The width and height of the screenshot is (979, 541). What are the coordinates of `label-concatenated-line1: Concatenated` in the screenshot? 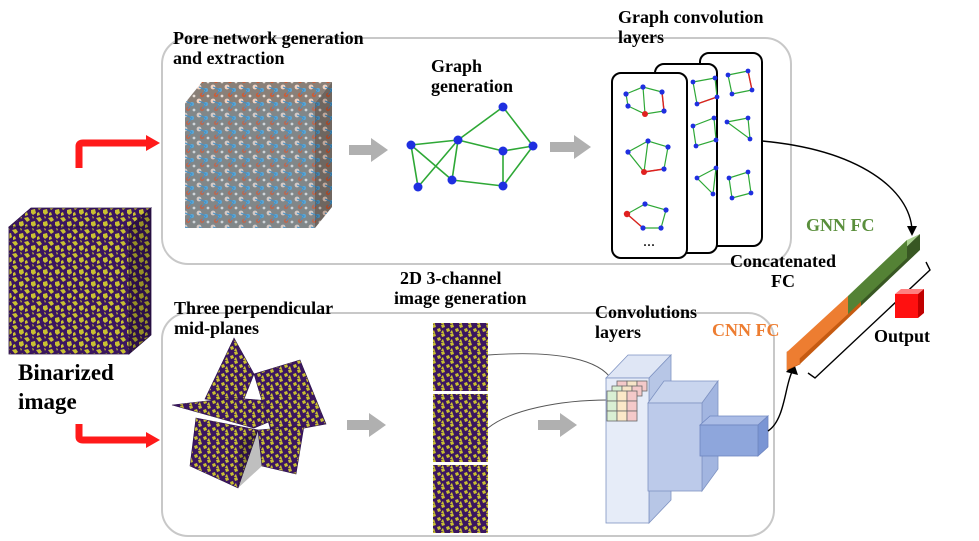 It's located at (783, 261).